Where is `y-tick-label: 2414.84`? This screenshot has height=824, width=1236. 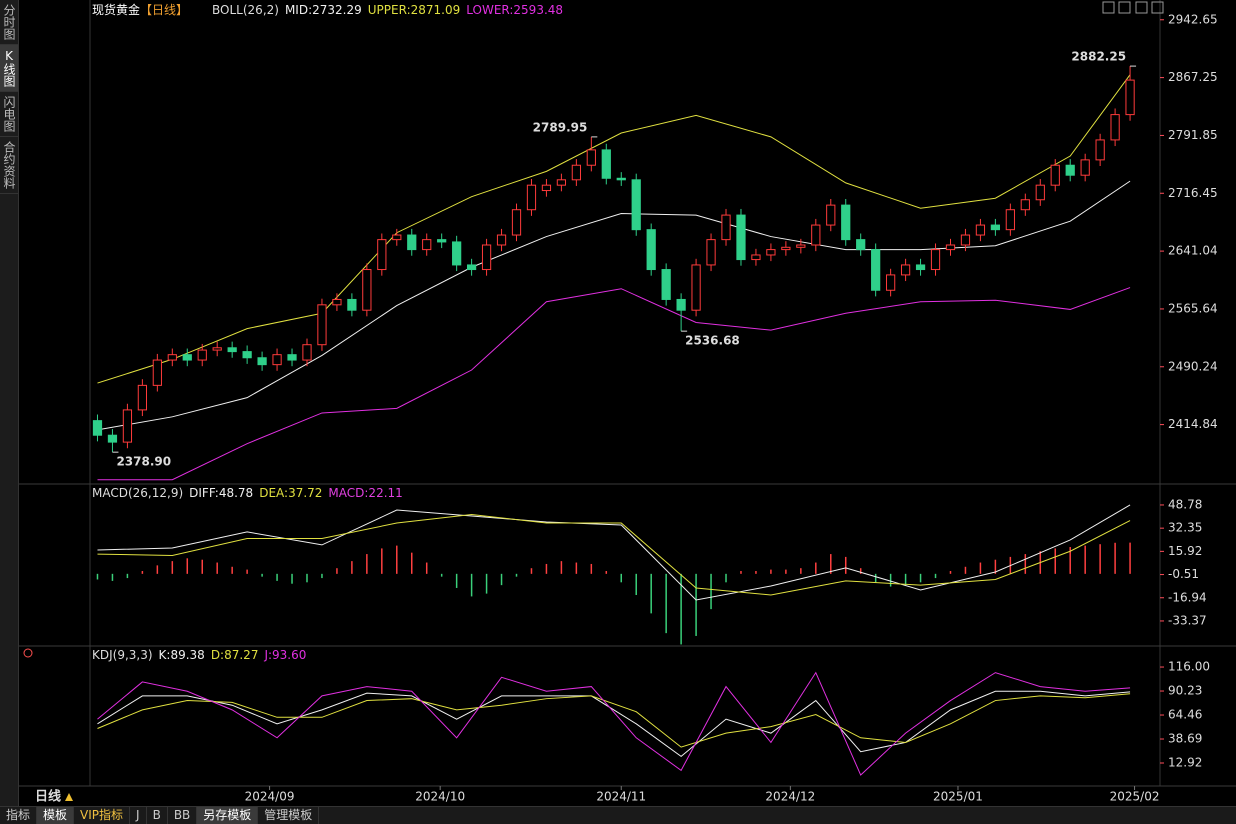
y-tick-label: 2414.84 is located at coordinates (1193, 424).